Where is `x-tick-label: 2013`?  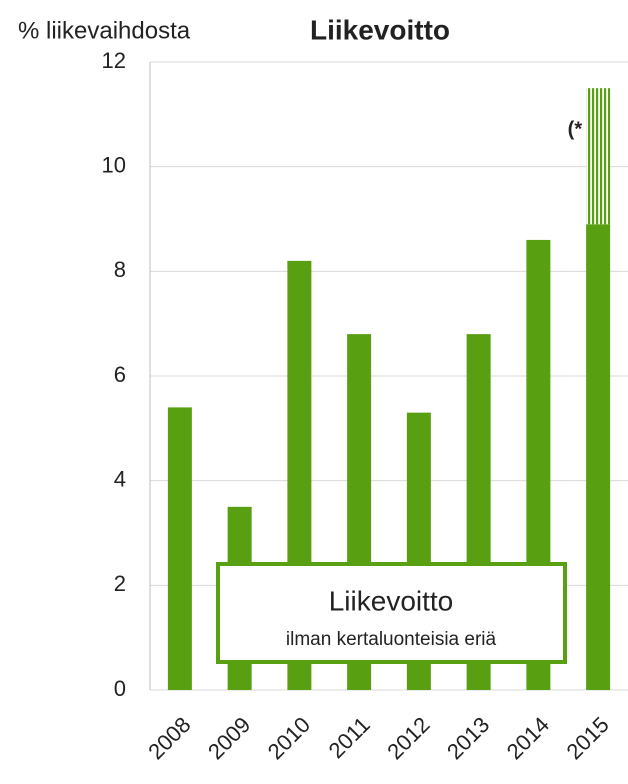 x-tick-label: 2013 is located at coordinates (468, 738).